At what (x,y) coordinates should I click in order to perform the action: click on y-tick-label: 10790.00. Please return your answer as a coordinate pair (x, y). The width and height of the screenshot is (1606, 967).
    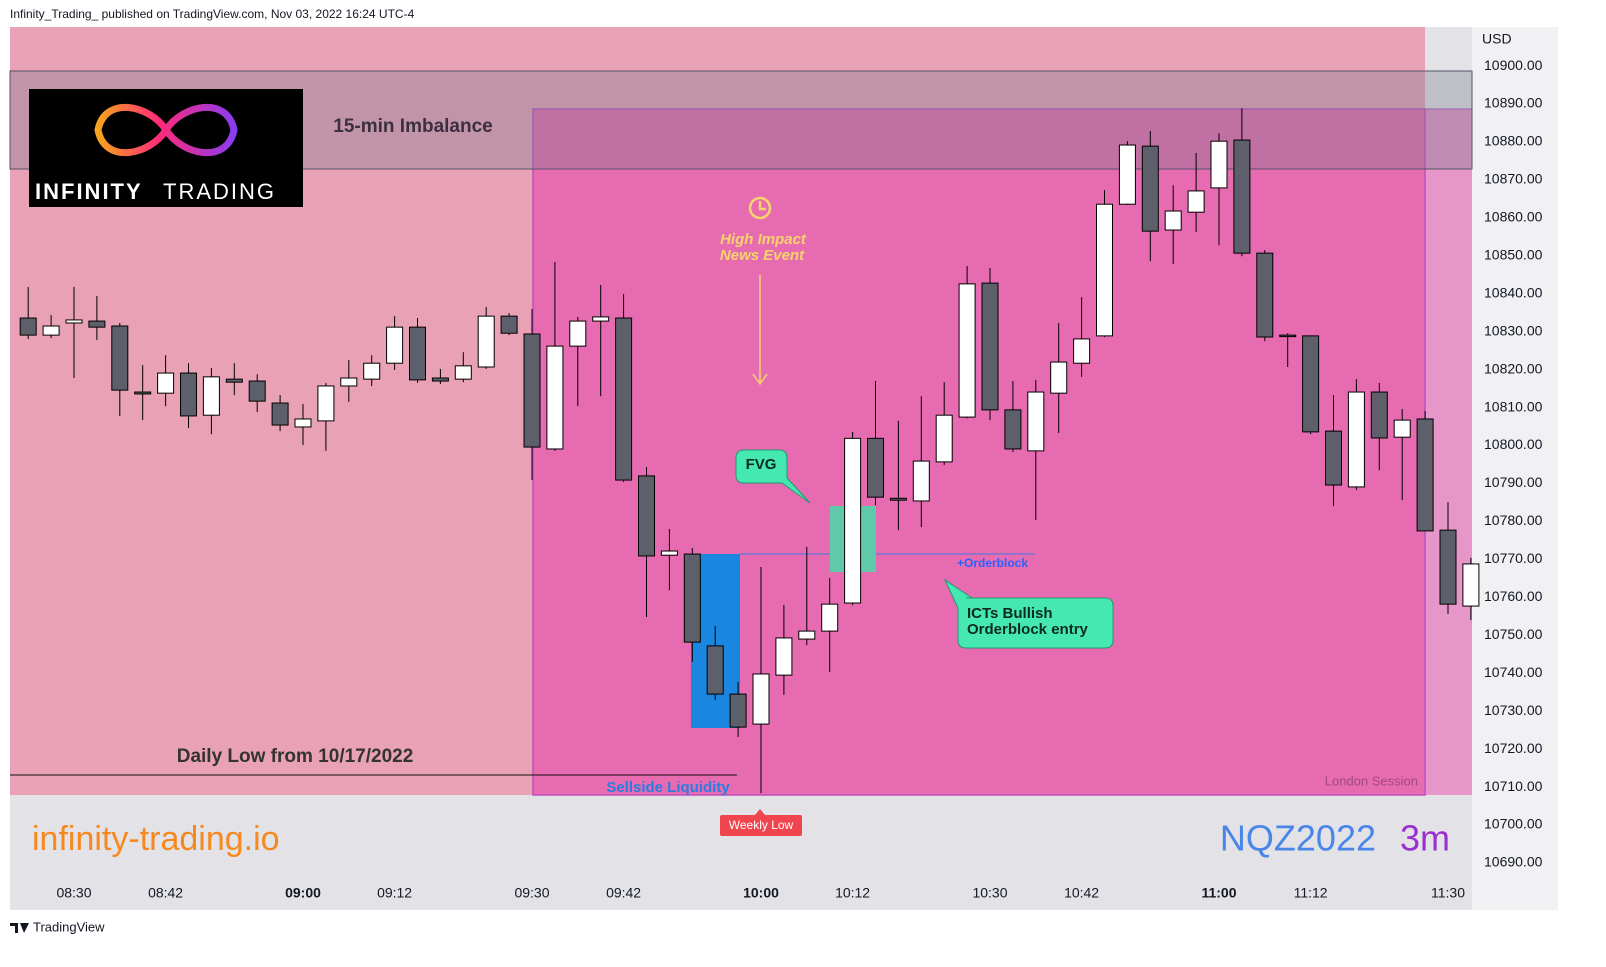
    Looking at the image, I should click on (1513, 482).